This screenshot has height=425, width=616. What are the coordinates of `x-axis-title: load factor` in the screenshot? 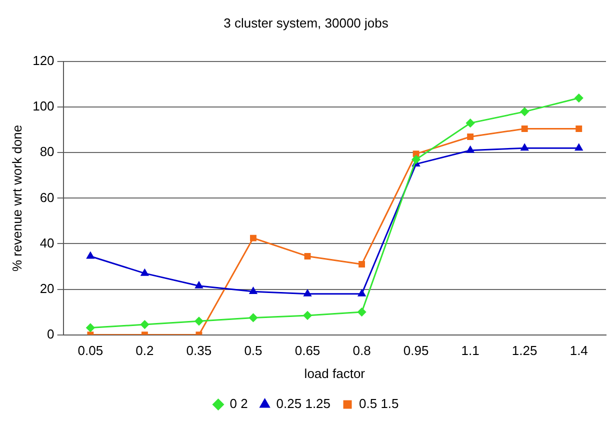 It's located at (335, 373).